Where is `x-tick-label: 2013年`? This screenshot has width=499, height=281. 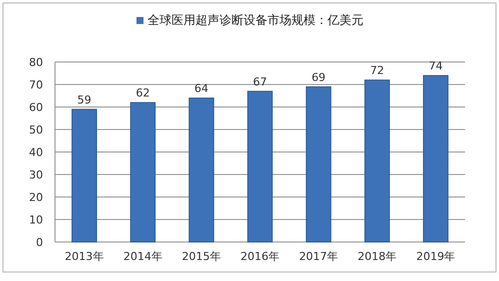
x-tick-label: 2013年 is located at coordinates (84, 256).